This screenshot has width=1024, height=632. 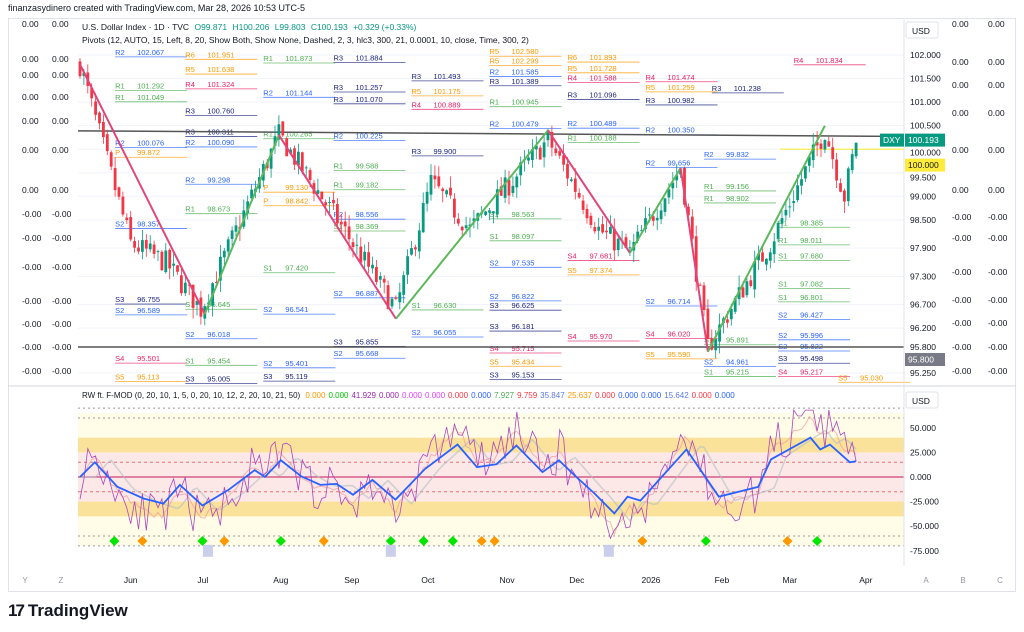 What do you see at coordinates (811, 335) in the screenshot?
I see `pivot-value: 95.996` at bounding box center [811, 335].